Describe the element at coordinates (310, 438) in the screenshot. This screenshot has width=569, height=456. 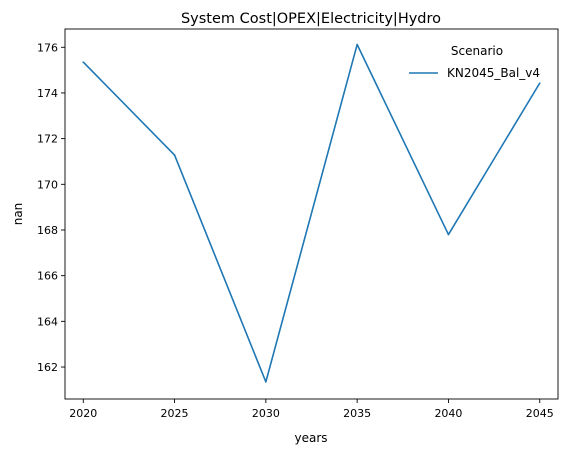
I see `x-axis-label: years` at that location.